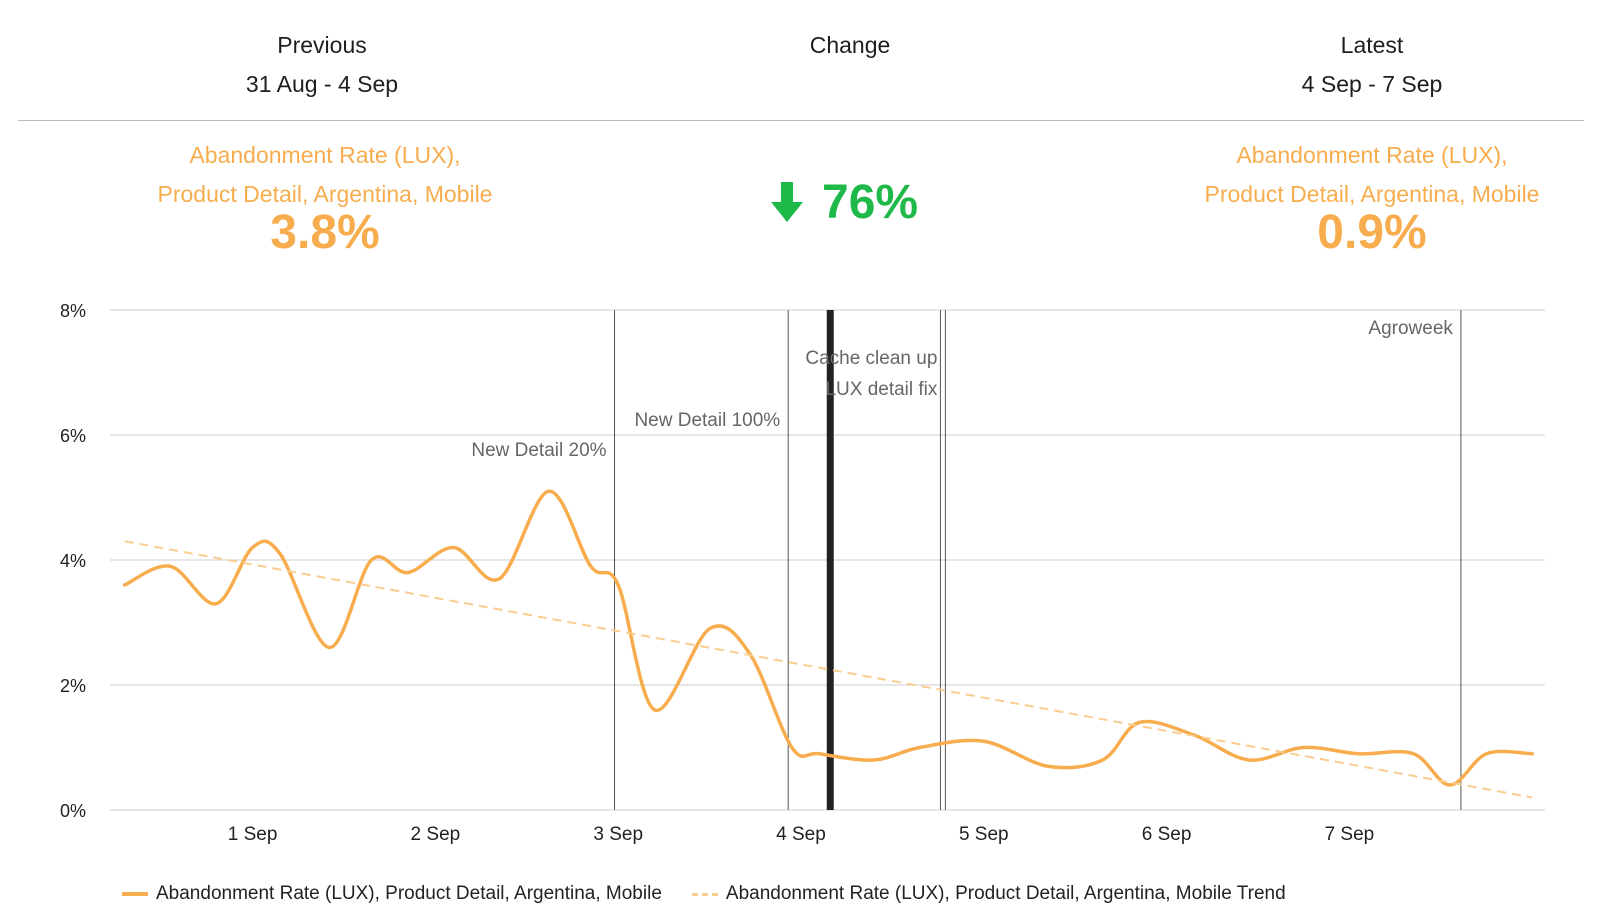  I want to click on annotation-label: New Detail 20%, so click(538, 450).